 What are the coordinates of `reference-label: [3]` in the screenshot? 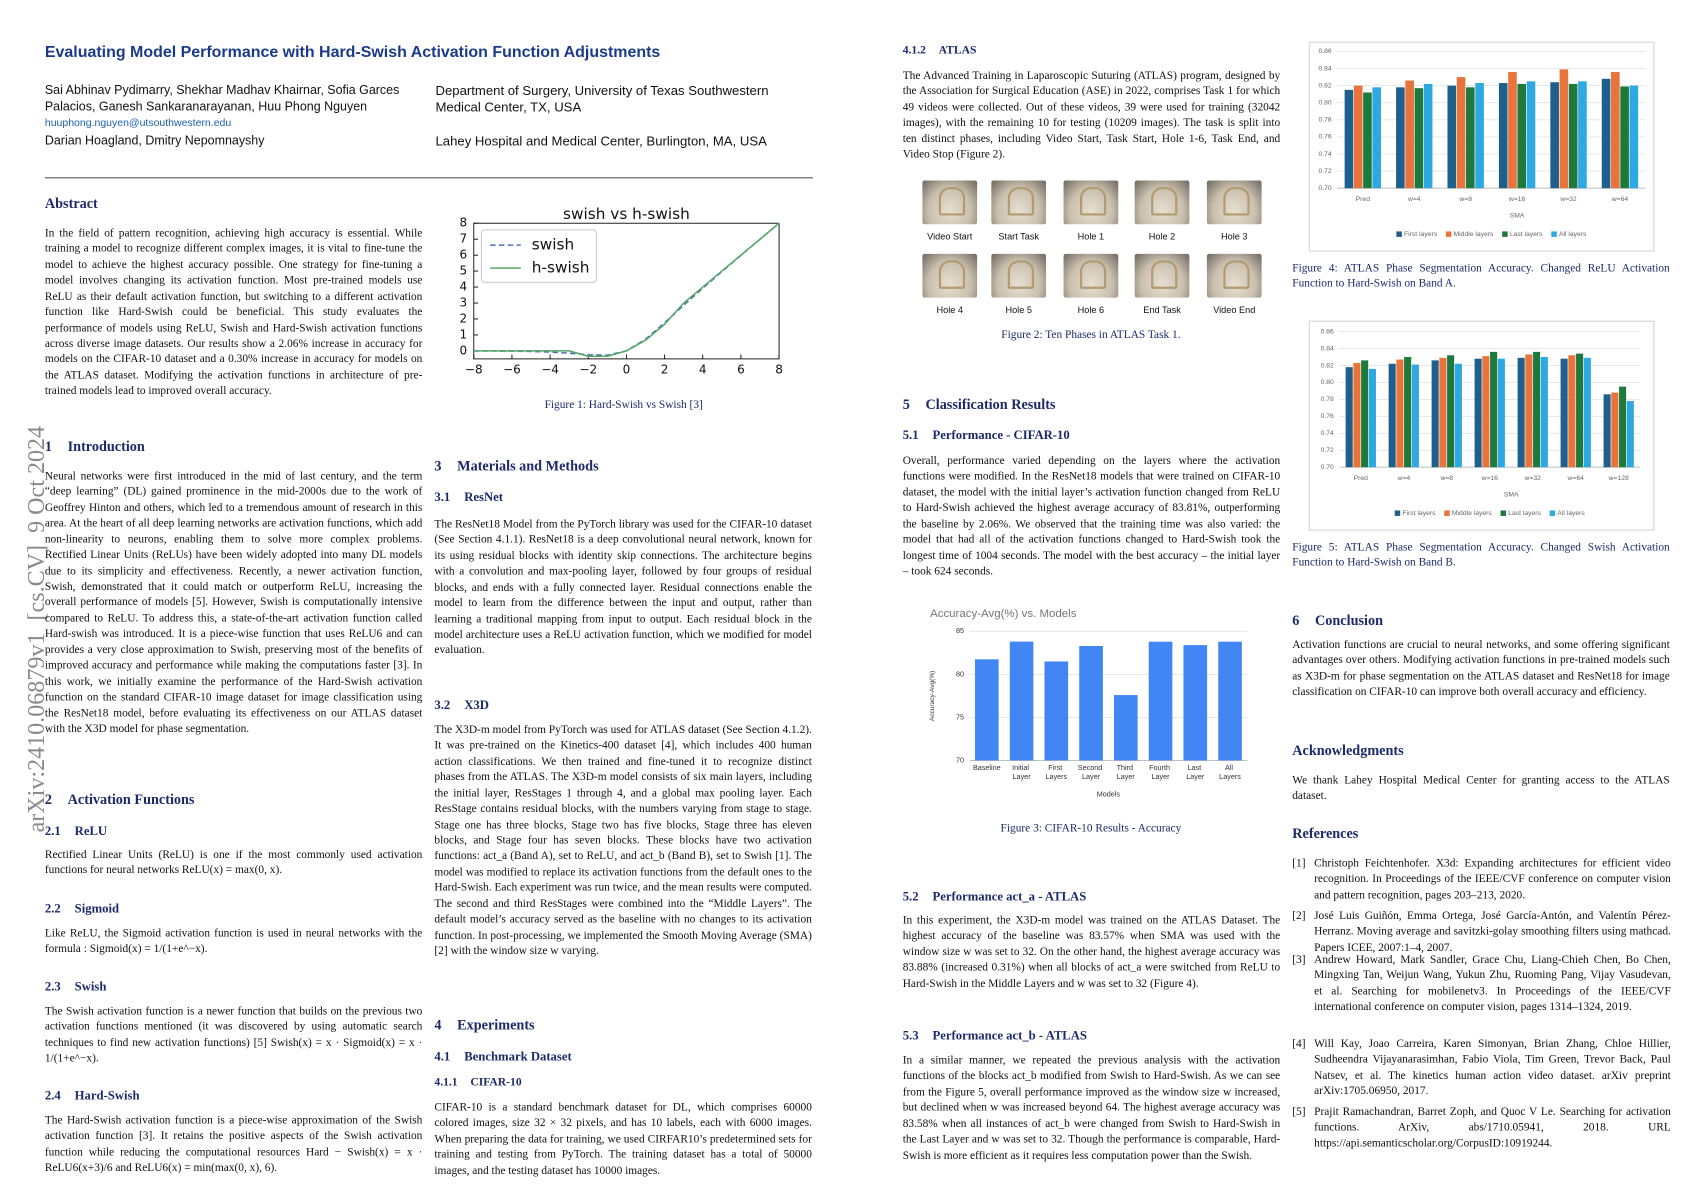 It's located at (1299, 959).